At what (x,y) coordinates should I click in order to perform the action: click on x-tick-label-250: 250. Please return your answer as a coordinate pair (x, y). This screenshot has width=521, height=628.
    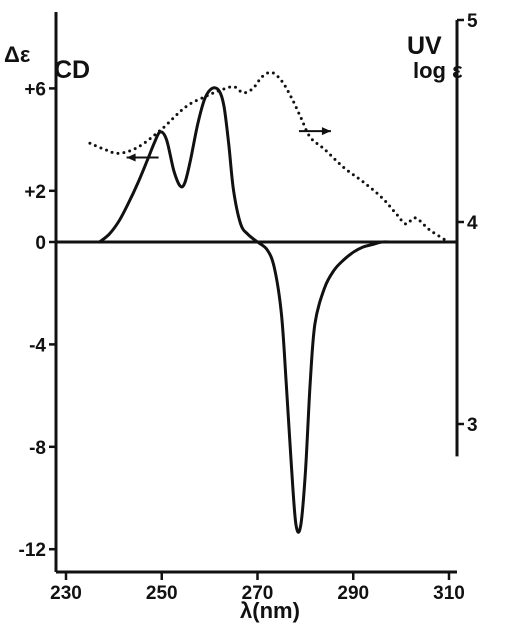
    Looking at the image, I should click on (162, 593).